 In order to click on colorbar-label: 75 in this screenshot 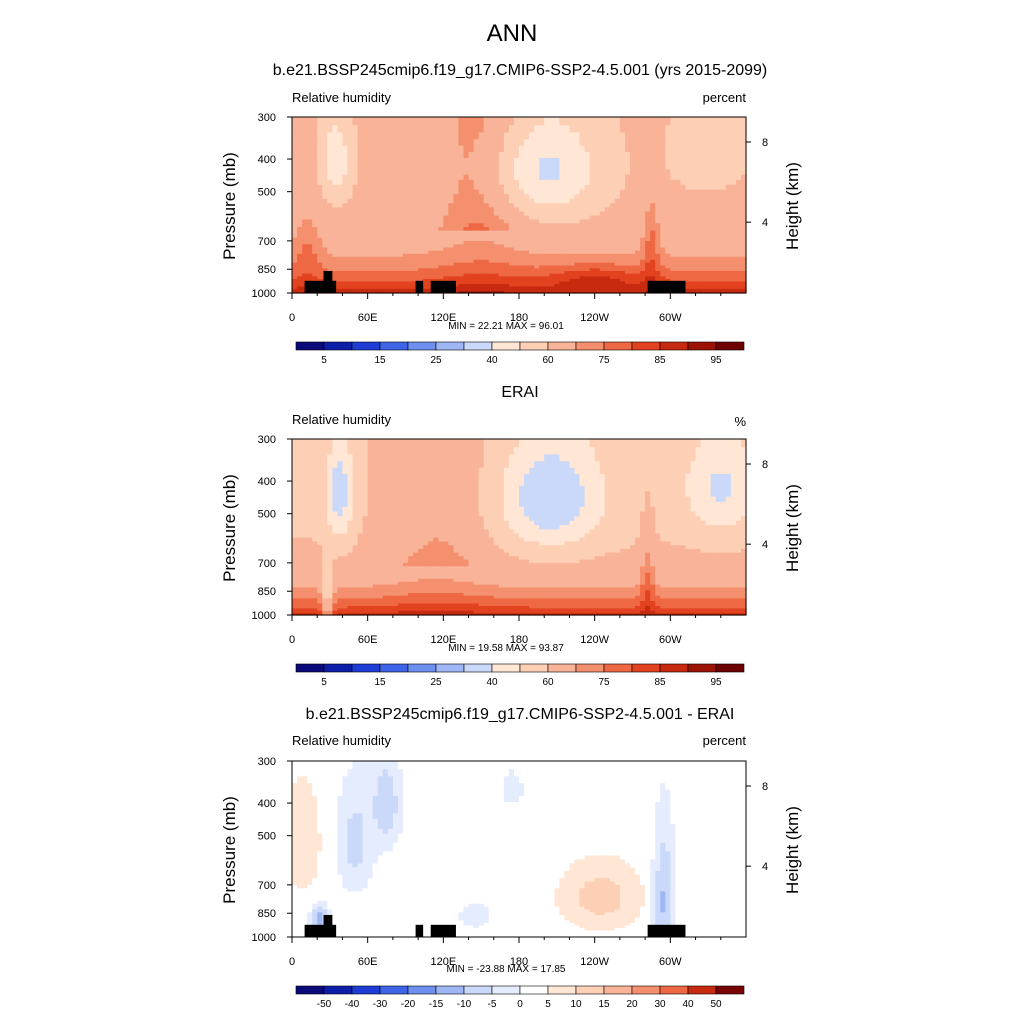, I will do `click(604, 360)`.